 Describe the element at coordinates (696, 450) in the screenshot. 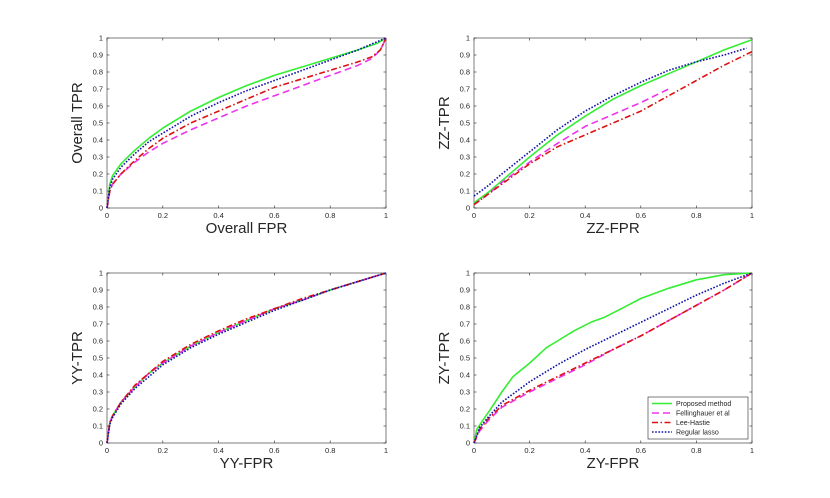

I see `zy-xtick-label: 0.8` at that location.